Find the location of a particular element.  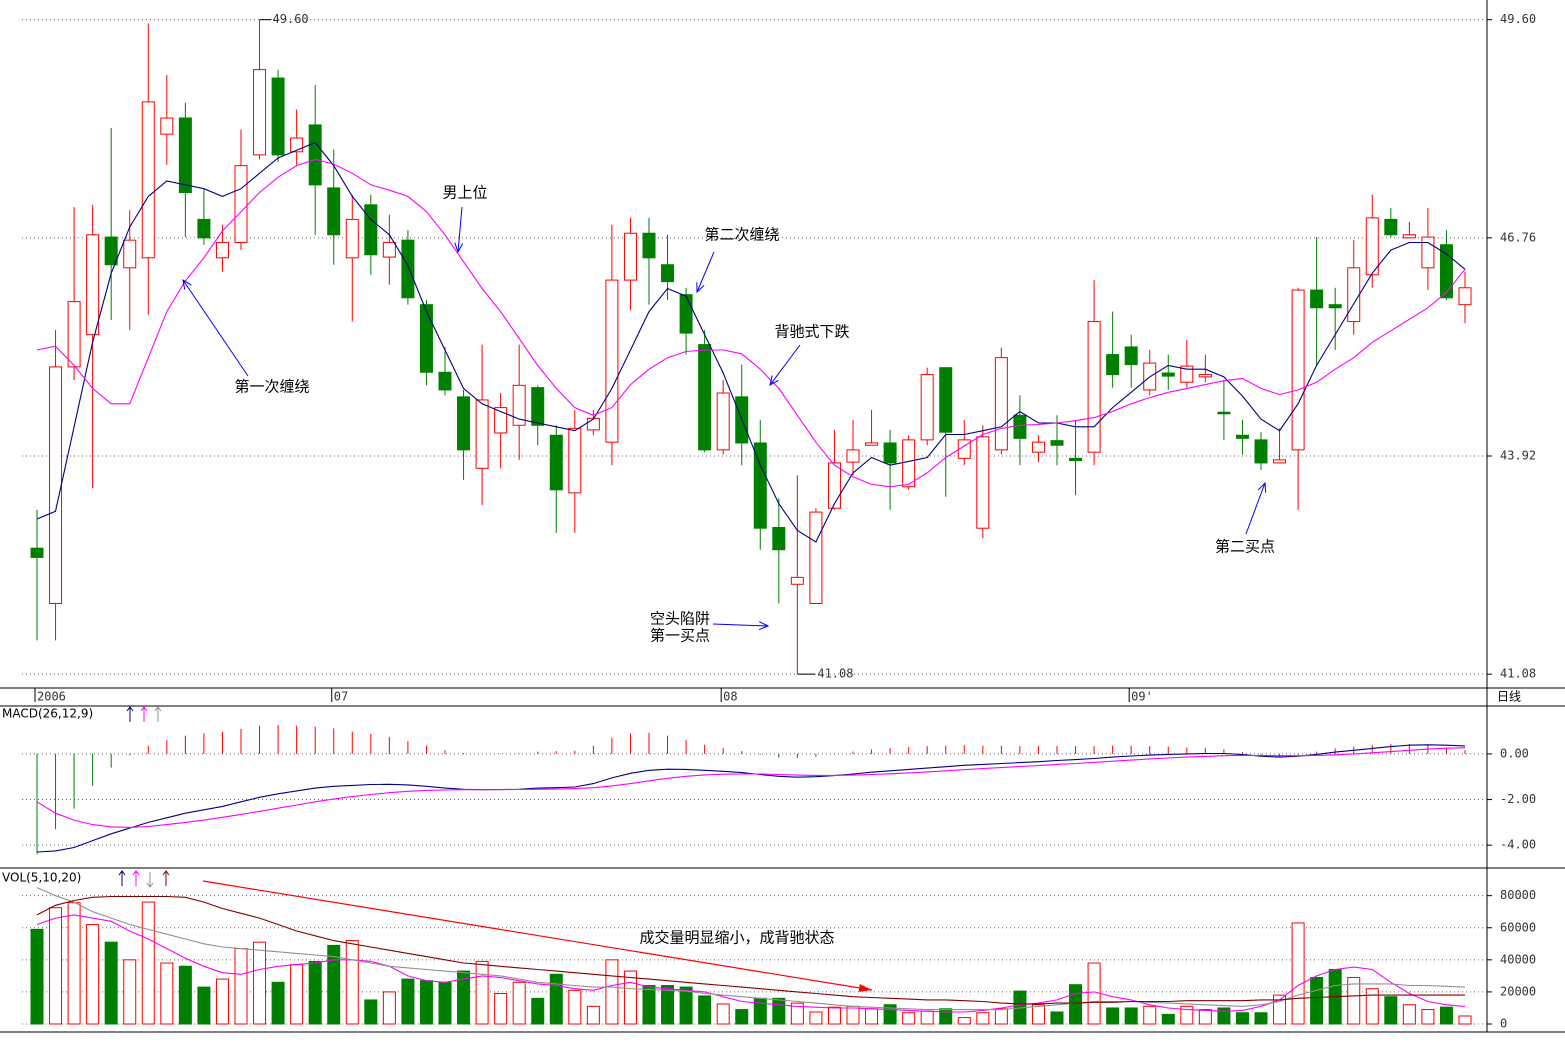

annotation: 第二买点 is located at coordinates (1245, 547).